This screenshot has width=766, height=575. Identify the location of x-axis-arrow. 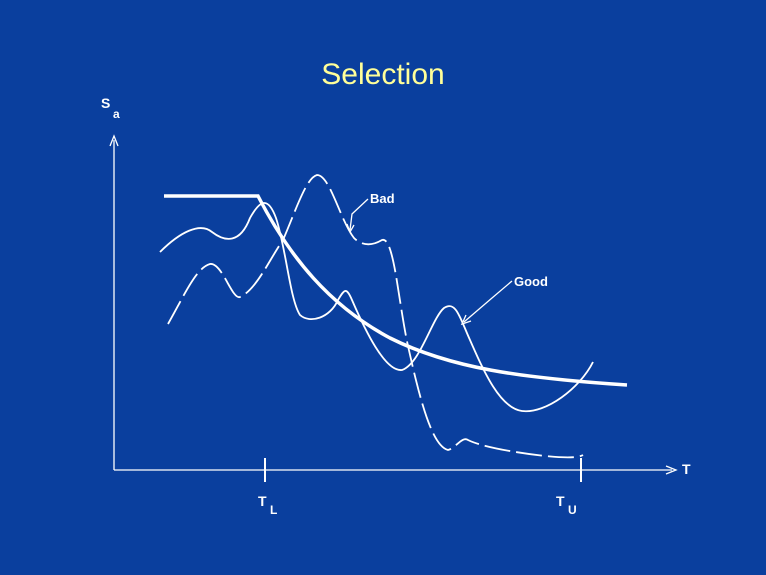
(671, 470).